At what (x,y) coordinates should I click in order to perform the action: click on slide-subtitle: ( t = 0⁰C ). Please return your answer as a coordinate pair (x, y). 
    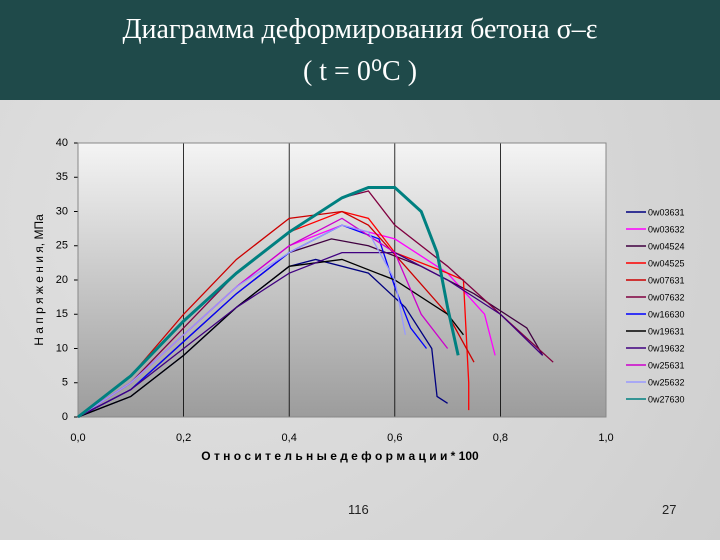
    Looking at the image, I should click on (360, 71).